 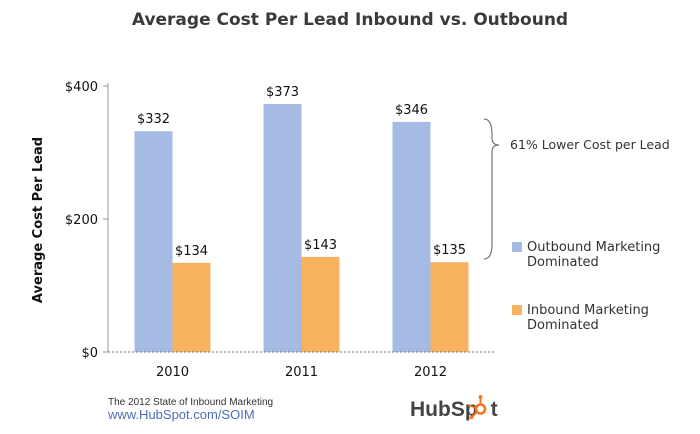 I want to click on y-tick-label: $0, so click(x=89, y=353).